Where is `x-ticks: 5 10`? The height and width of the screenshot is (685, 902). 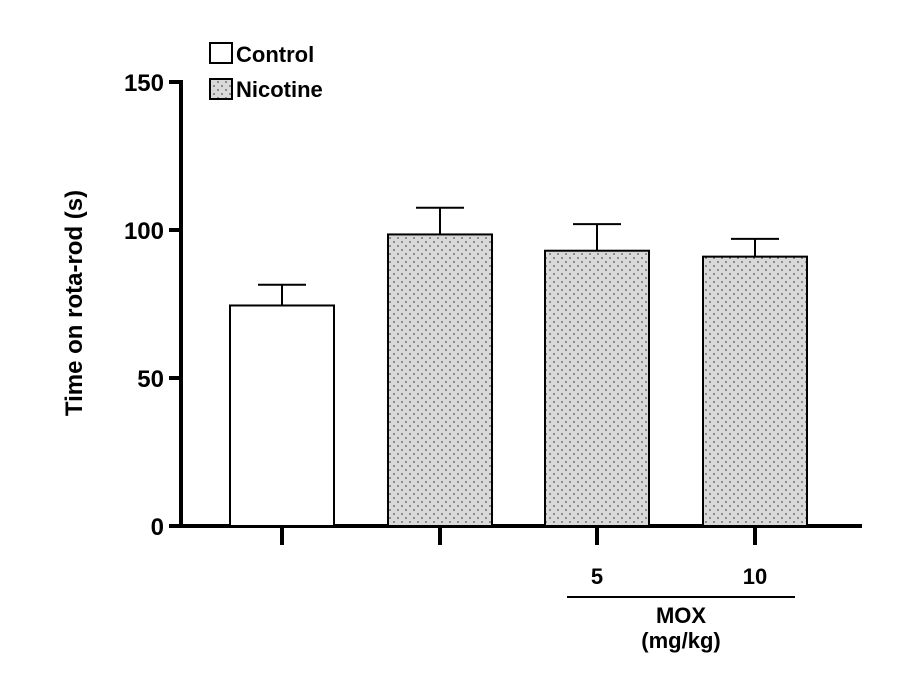 x-ticks: 5 10 is located at coordinates (523, 558).